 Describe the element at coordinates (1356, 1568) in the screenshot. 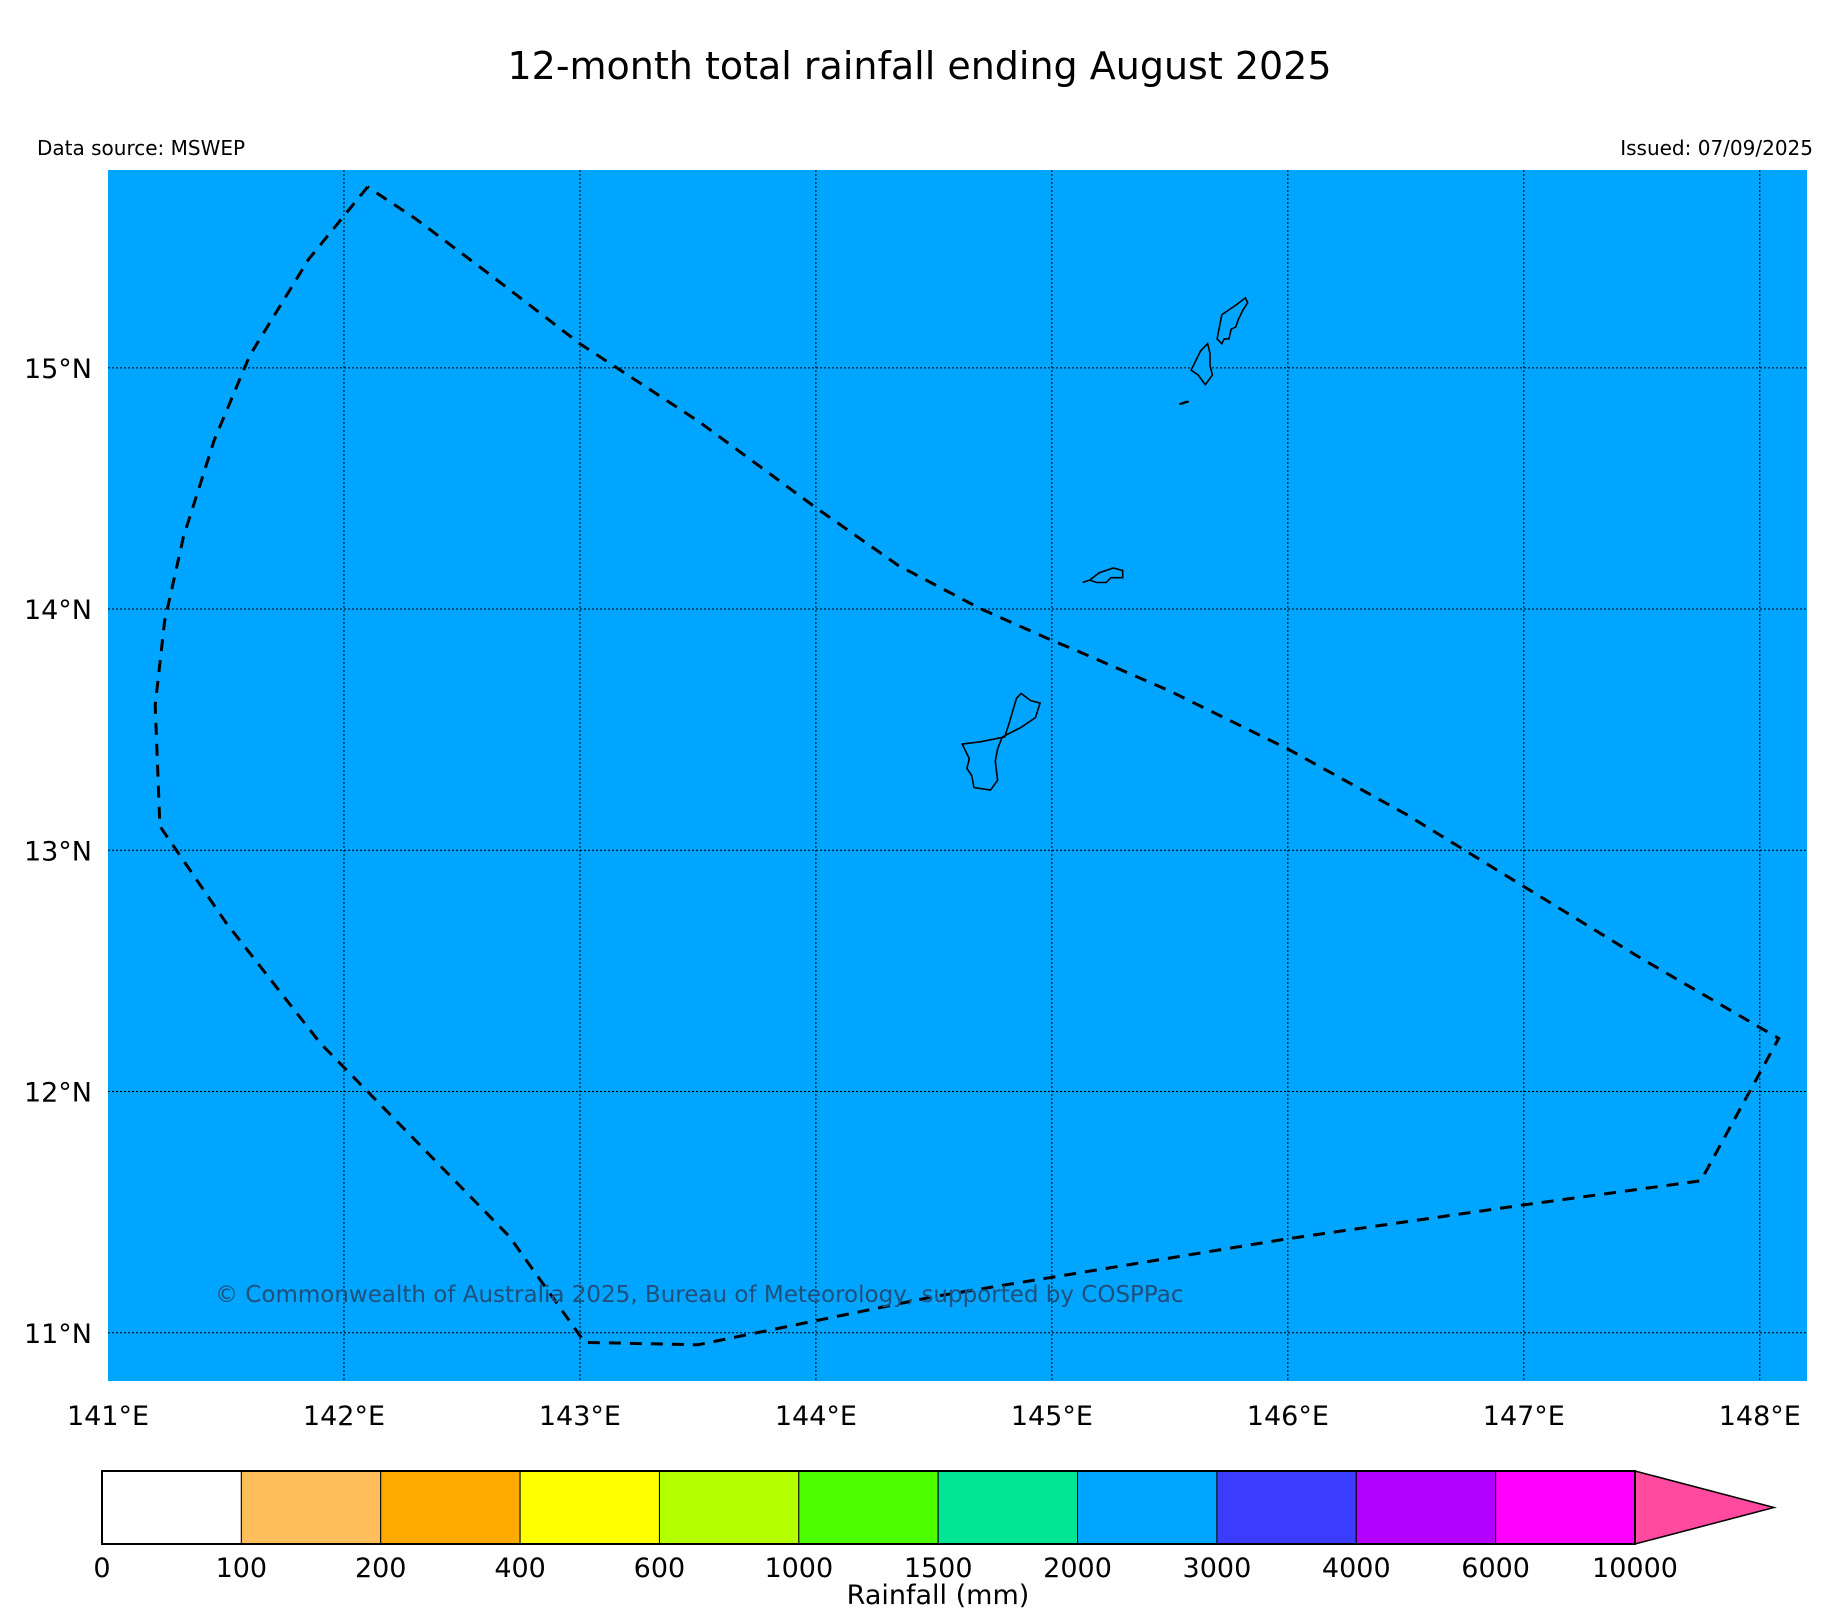

I see `colorbar-tick-label: 4000` at that location.